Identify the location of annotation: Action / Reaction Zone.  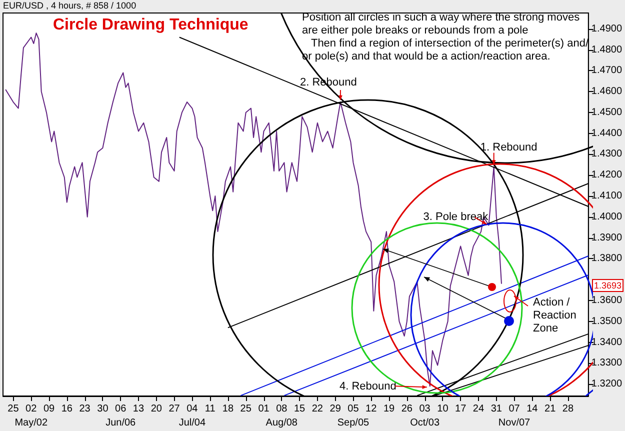
(556, 315).